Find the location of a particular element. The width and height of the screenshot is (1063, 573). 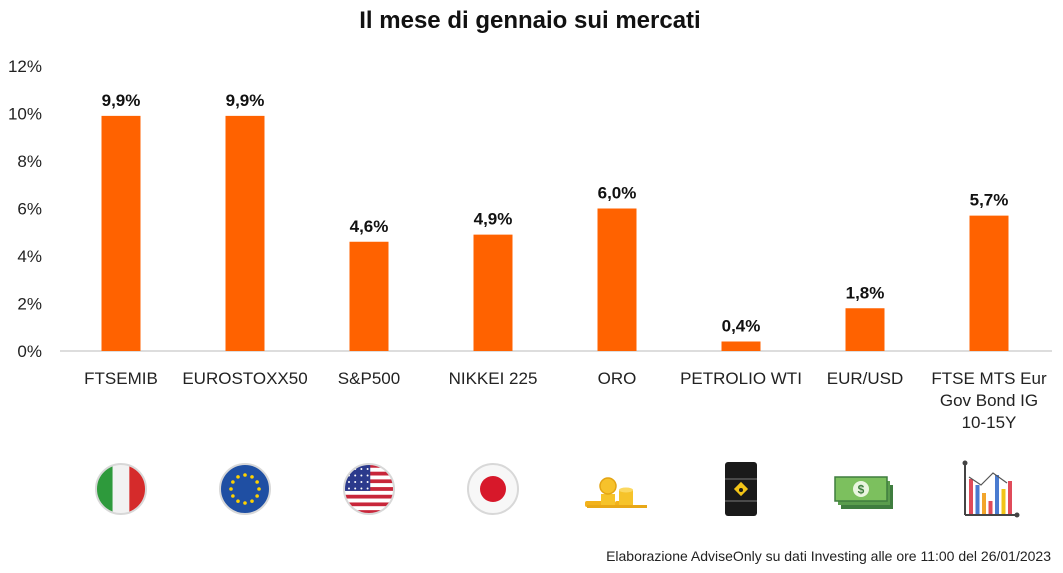

y-tick-label: 12% is located at coordinates (25, 66).